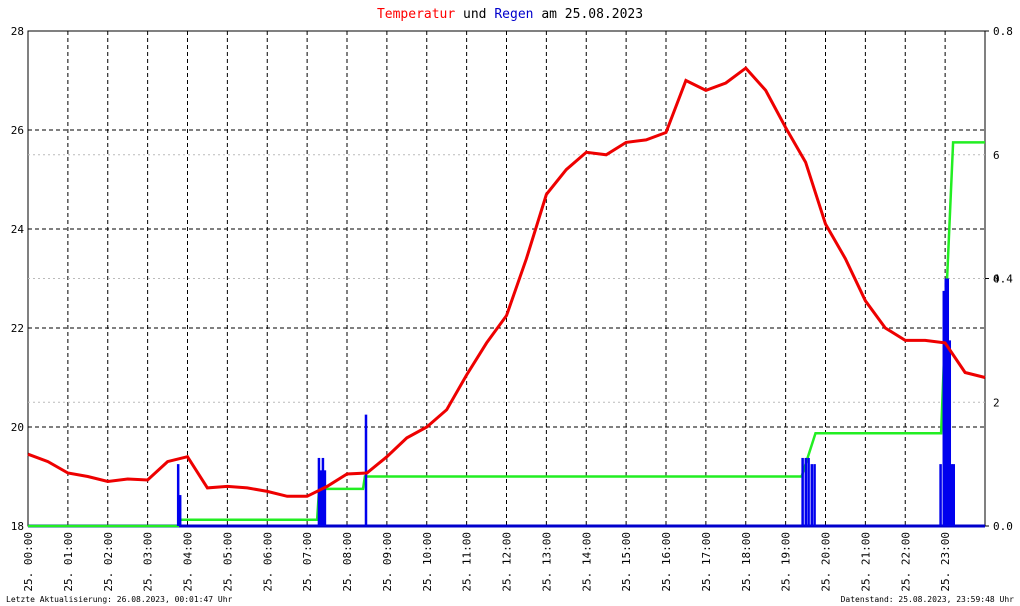 Image resolution: width=1020 pixels, height=606 pixels. I want to click on y-tick-label: 20, so click(17, 427).